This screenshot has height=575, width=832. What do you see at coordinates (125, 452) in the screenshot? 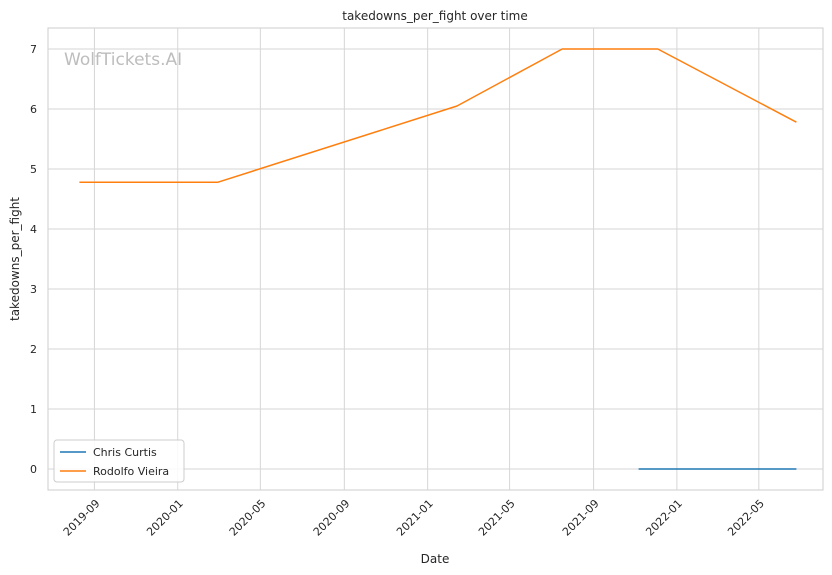
I see `legend-label-chris-curtis: Chris Curtis` at bounding box center [125, 452].